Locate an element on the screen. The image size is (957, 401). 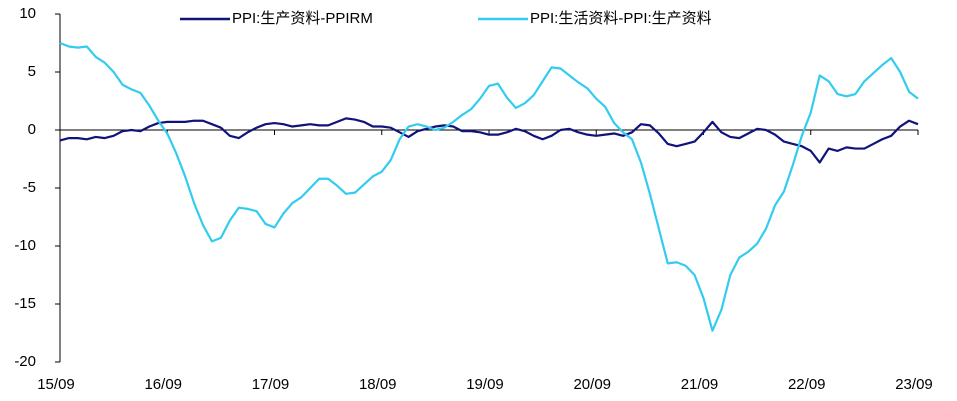
y-tick-label: 5 is located at coordinates (32, 71).